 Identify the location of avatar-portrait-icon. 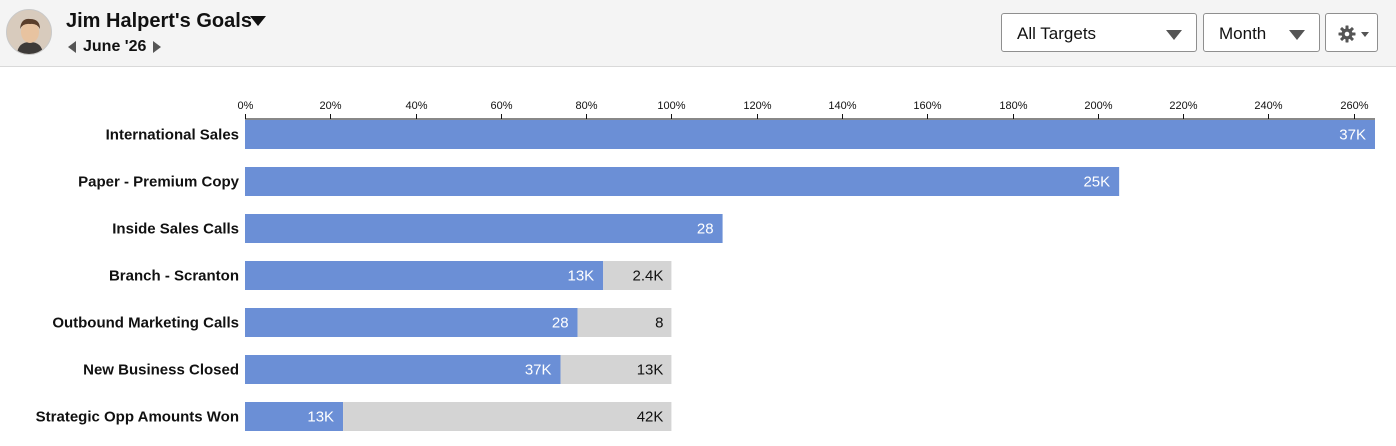
(29, 32).